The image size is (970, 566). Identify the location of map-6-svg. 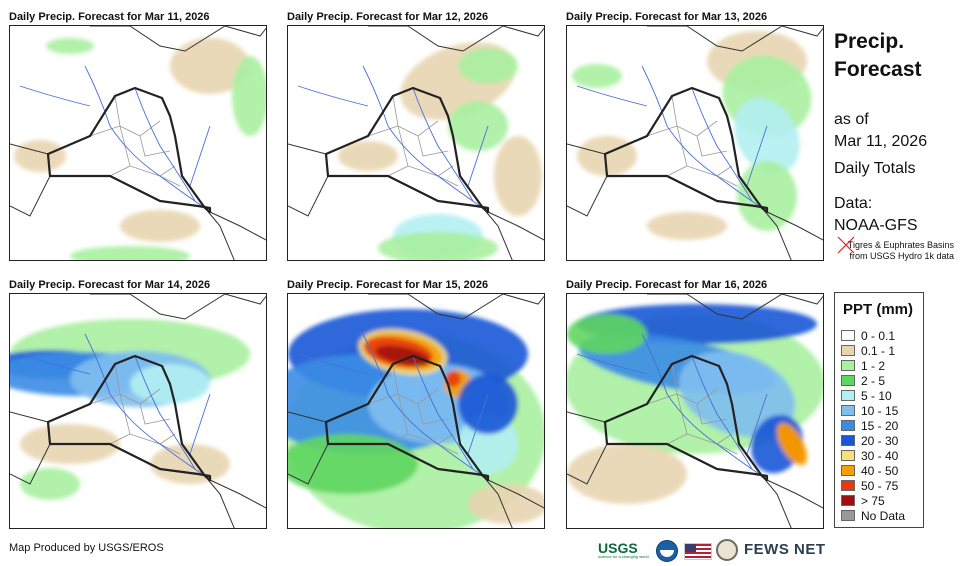
(695, 411).